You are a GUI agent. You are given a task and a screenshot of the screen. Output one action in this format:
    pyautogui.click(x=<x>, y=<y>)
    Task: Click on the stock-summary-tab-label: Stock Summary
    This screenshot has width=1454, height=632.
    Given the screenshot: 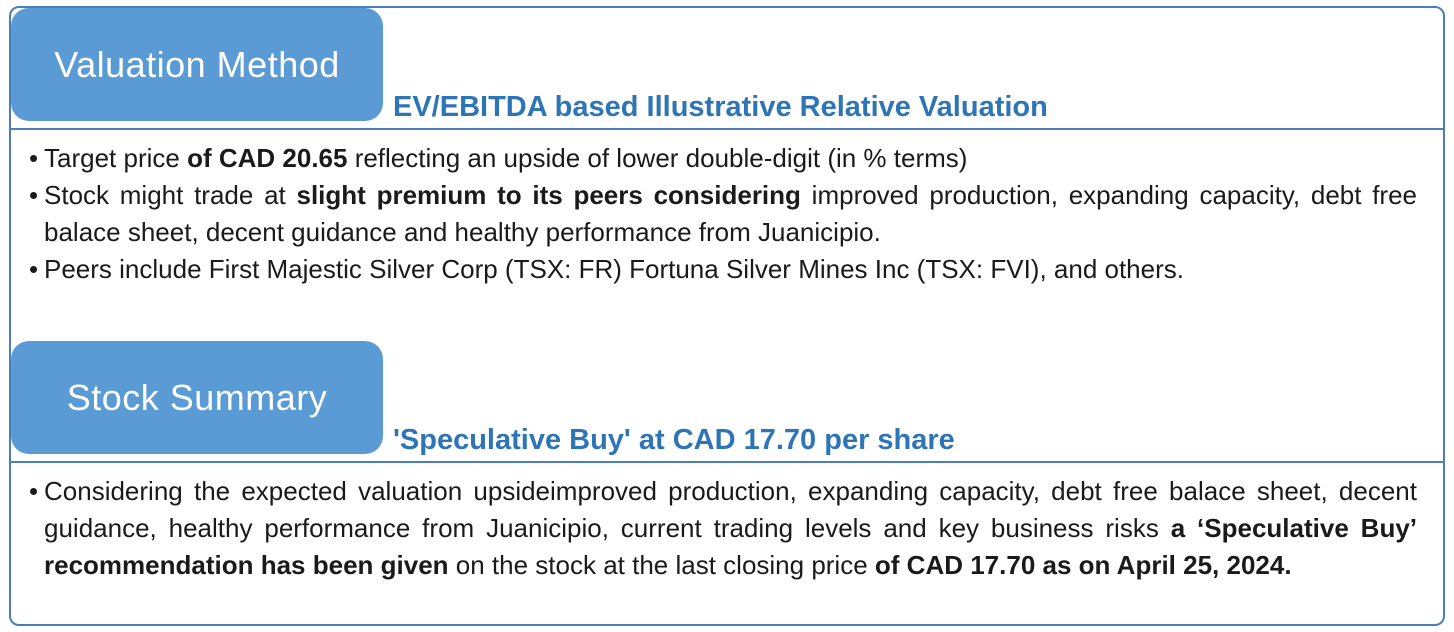 What is the action you would take?
    pyautogui.click(x=197, y=397)
    